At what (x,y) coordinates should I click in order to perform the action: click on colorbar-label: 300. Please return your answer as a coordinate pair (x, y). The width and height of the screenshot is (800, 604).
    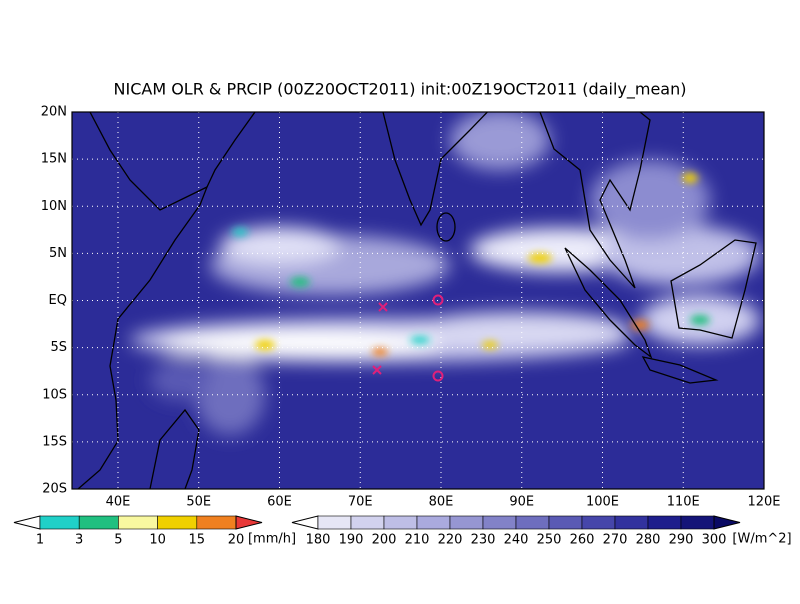
    Looking at the image, I should click on (714, 540).